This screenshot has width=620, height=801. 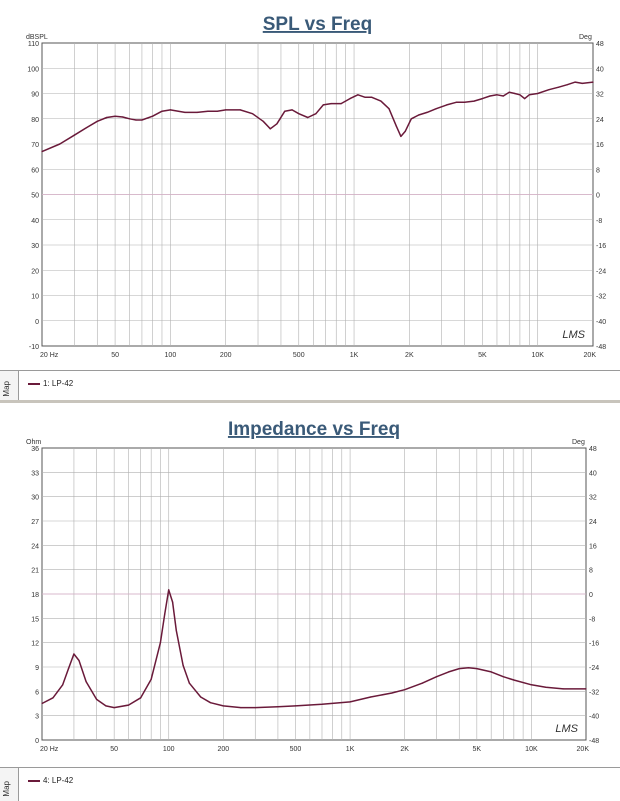 What do you see at coordinates (37, 741) in the screenshot?
I see `y-tick-label: 0` at bounding box center [37, 741].